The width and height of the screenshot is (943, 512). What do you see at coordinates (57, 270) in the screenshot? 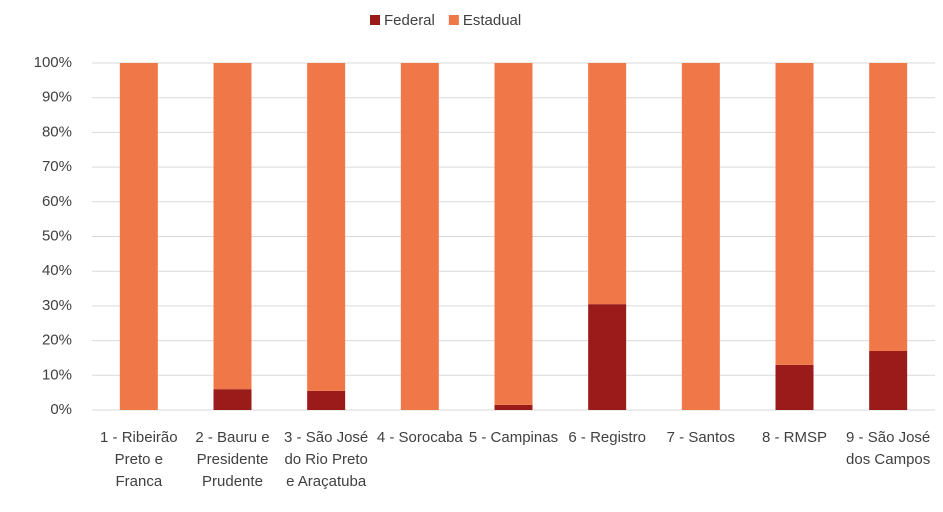
I see `y-tick-label: 40%` at bounding box center [57, 270].